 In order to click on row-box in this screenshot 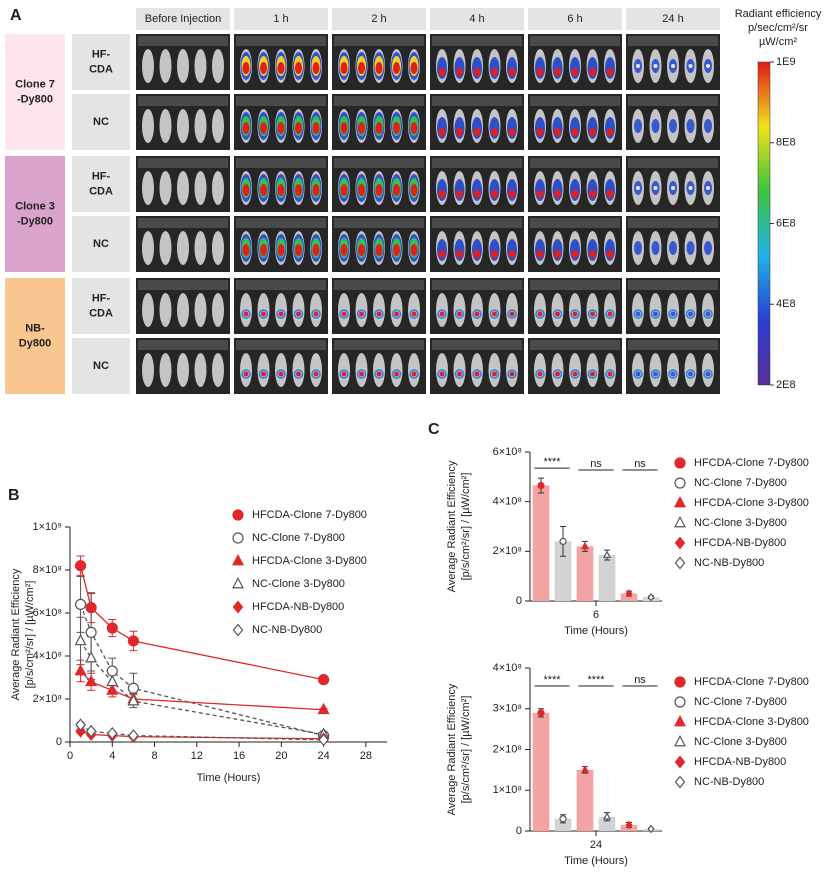, I will do `click(101, 62)`.